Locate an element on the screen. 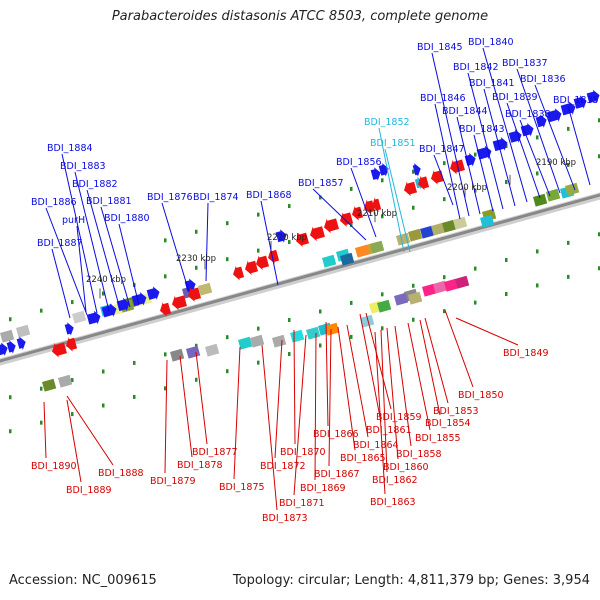 This screenshot has width=600, height=600. gene-label-bdi_1838: BDI_1838 is located at coordinates (528, 114).